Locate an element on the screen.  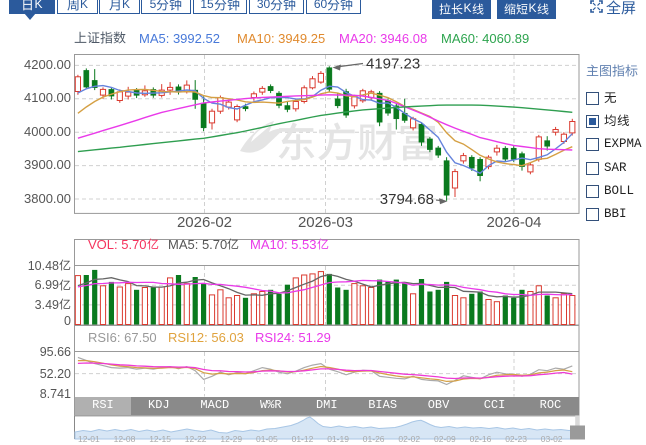
svg-text: 3794.68 is located at coordinates (407, 199).